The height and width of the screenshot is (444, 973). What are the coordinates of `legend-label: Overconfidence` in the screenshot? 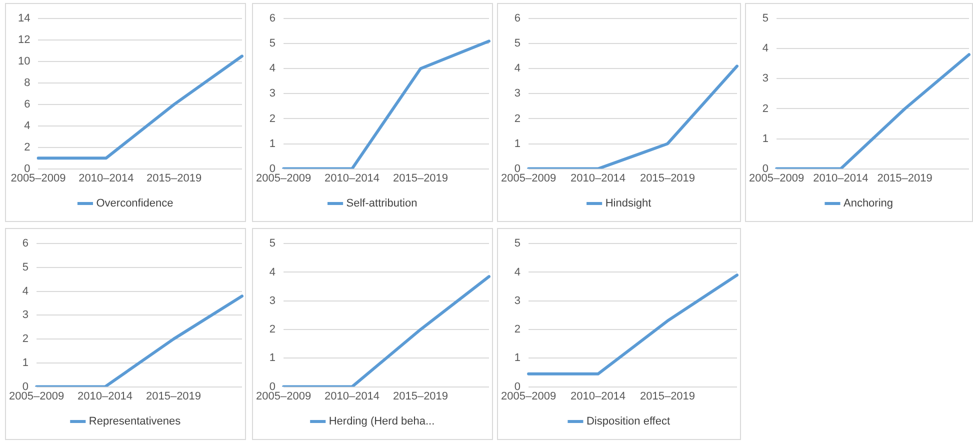 It's located at (135, 204).